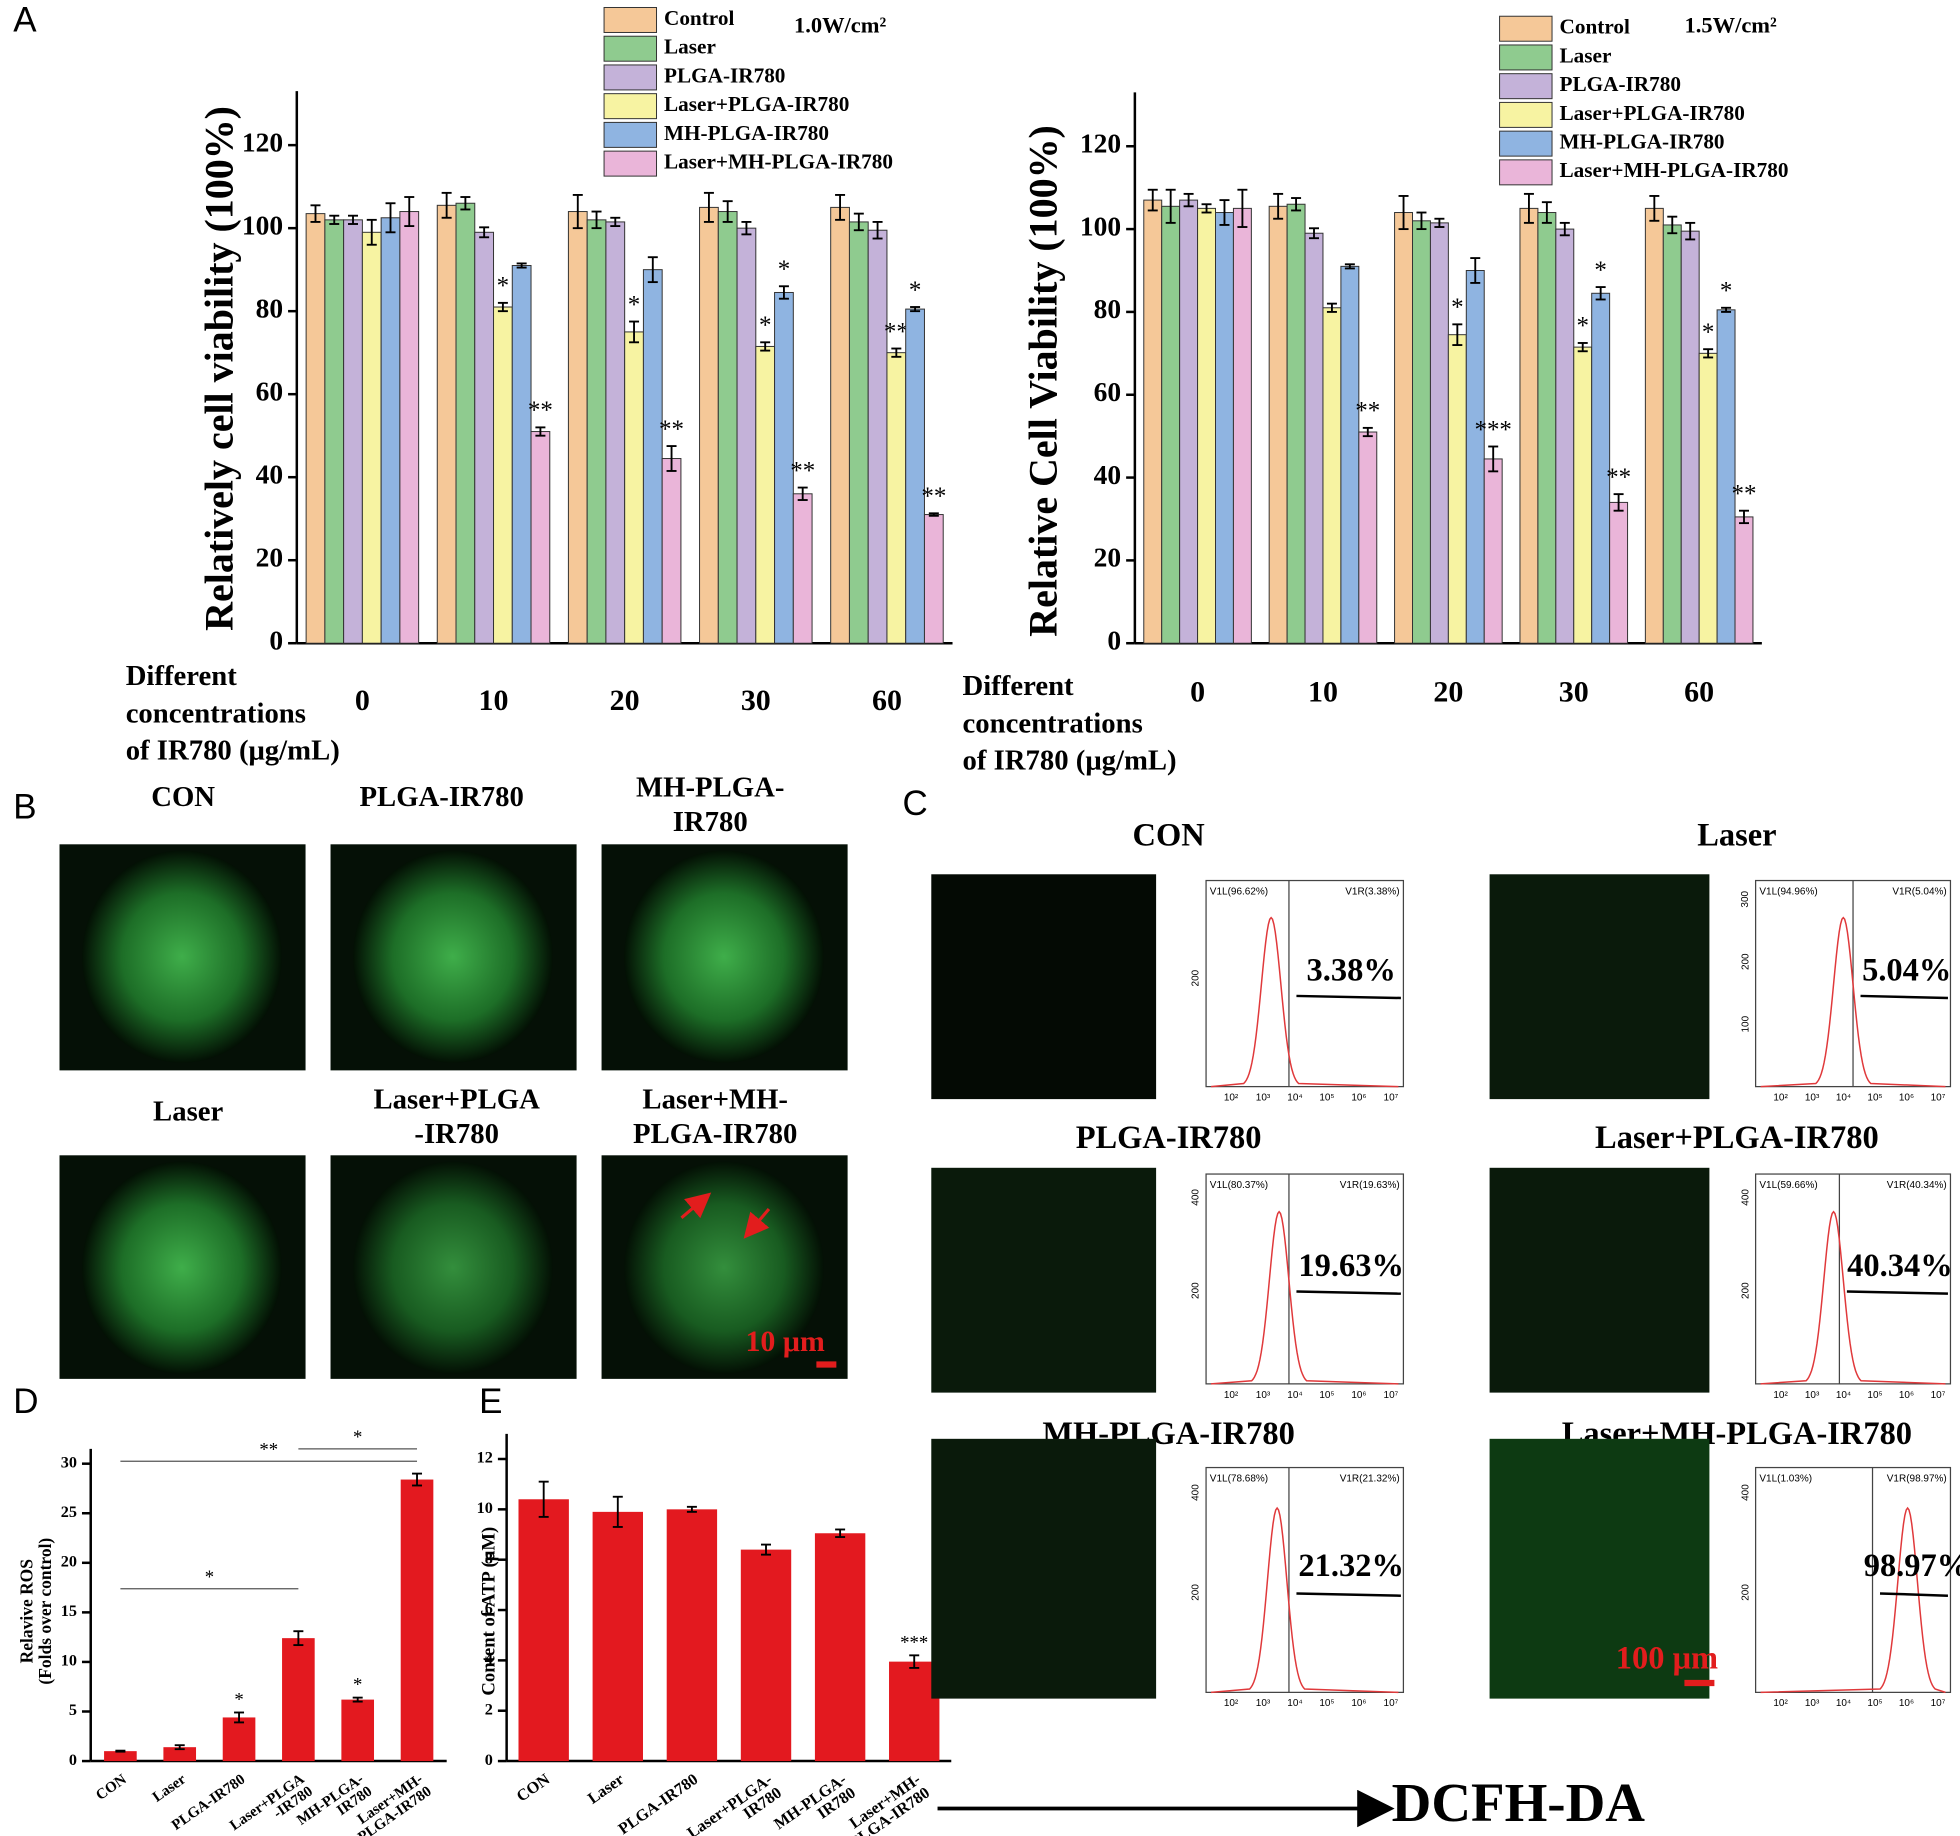 The height and width of the screenshot is (1836, 1960). What do you see at coordinates (485, 1458) in the screenshot?
I see `y-tick-label: 12` at bounding box center [485, 1458].